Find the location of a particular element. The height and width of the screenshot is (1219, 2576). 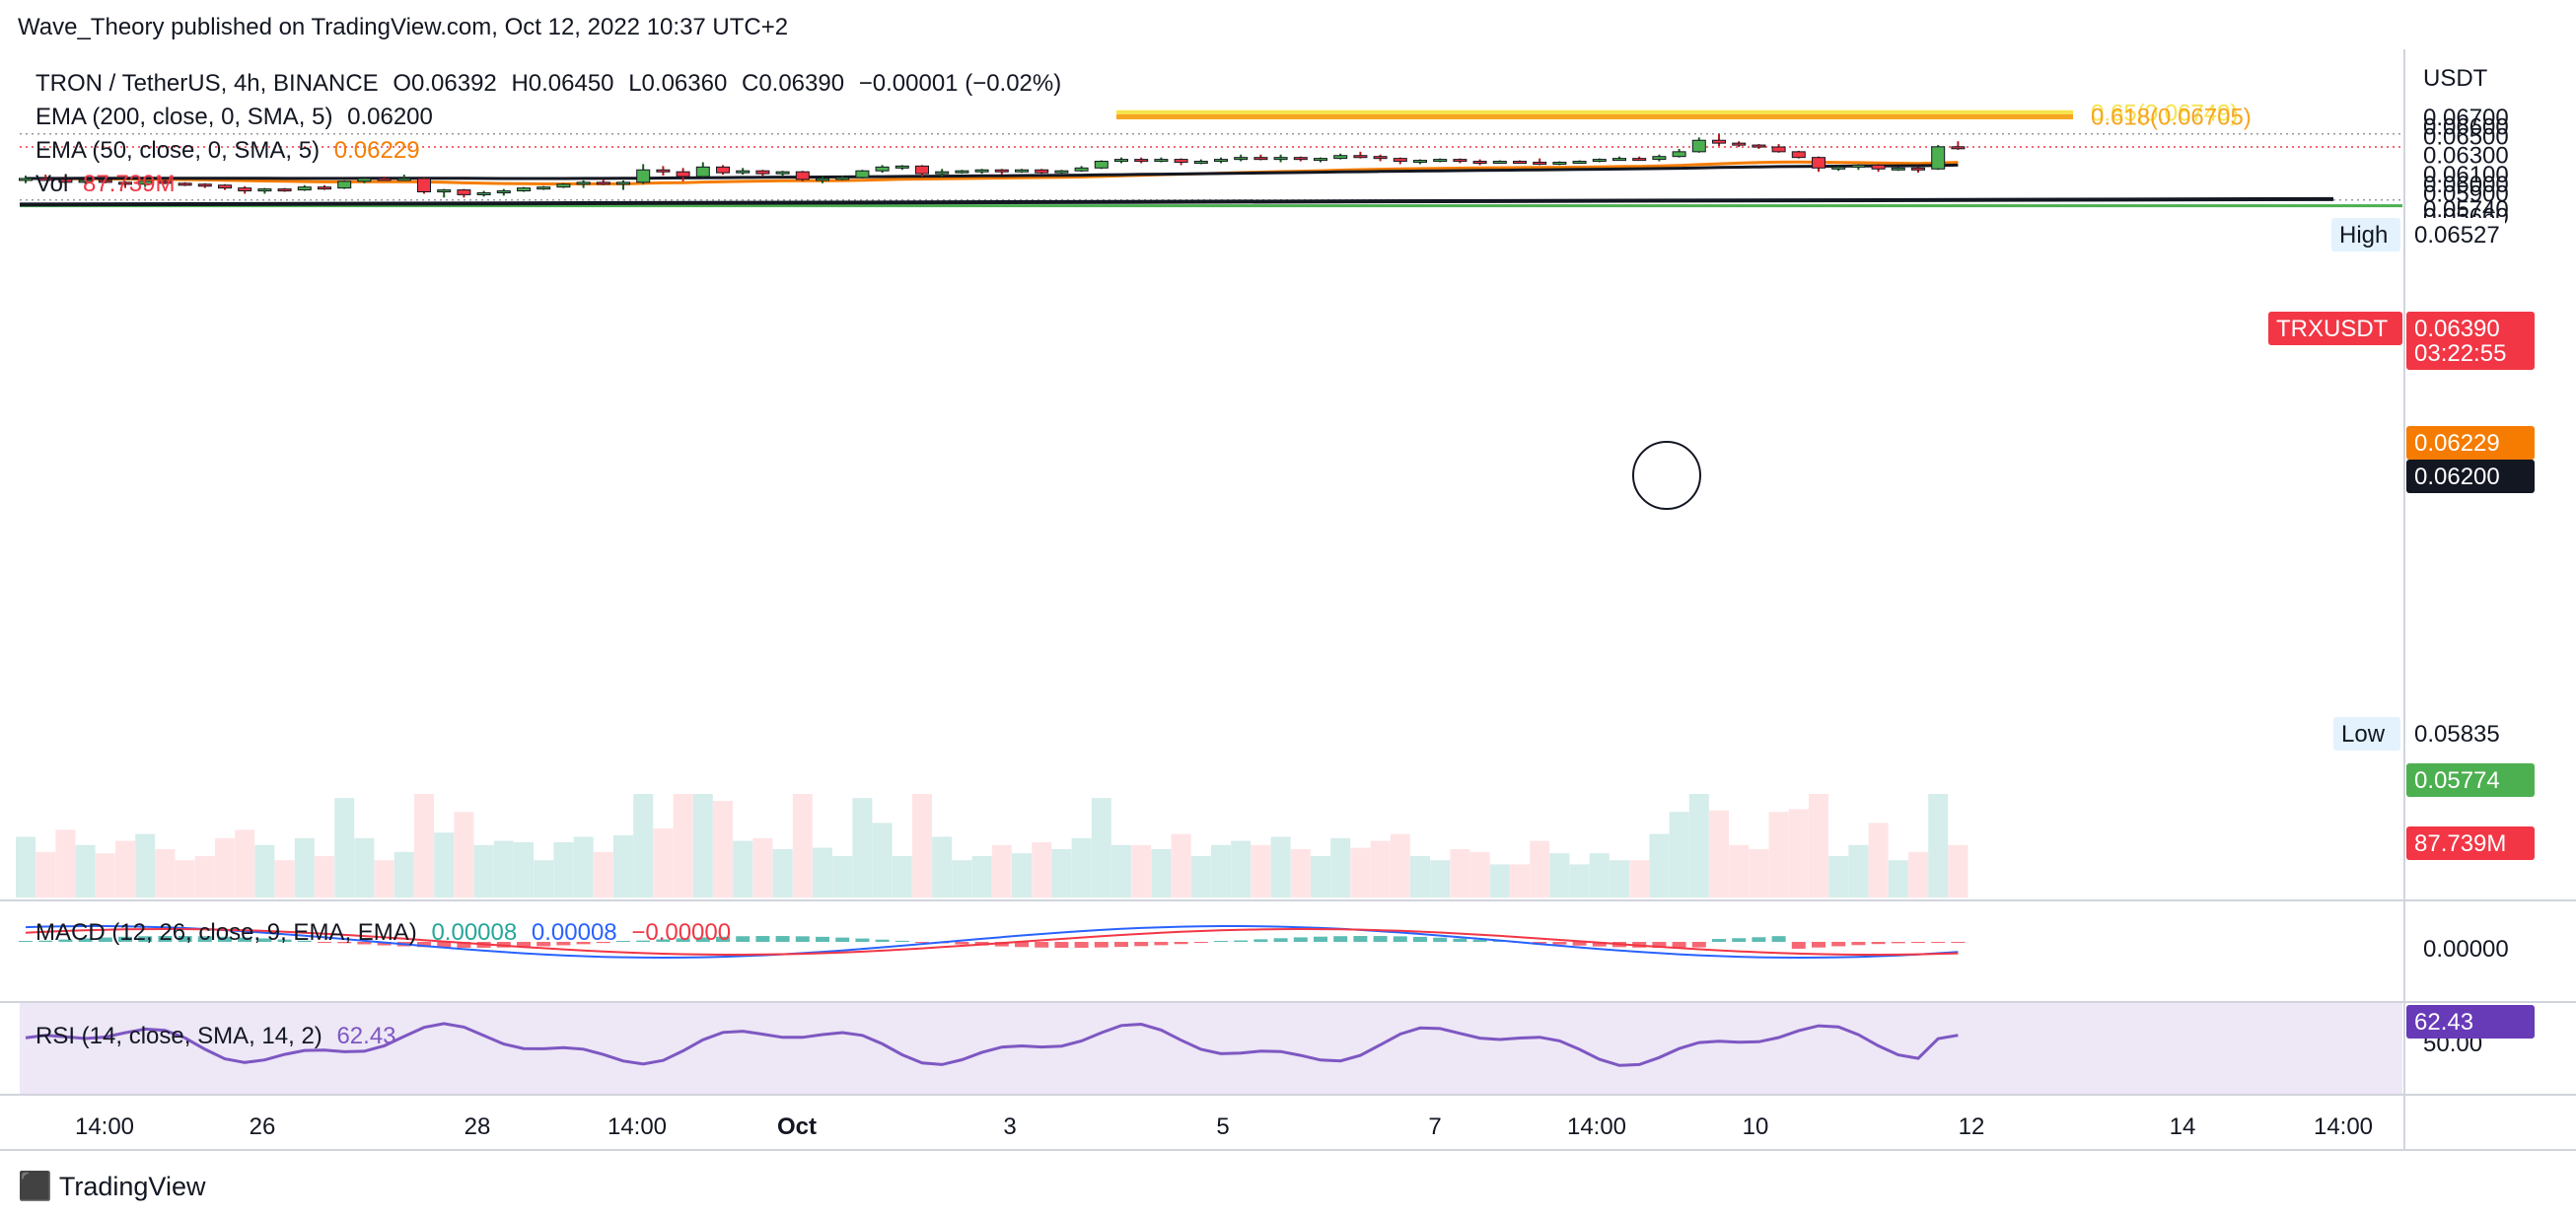

tradingview-brand: ⬛ TradingView is located at coordinates (111, 1186).